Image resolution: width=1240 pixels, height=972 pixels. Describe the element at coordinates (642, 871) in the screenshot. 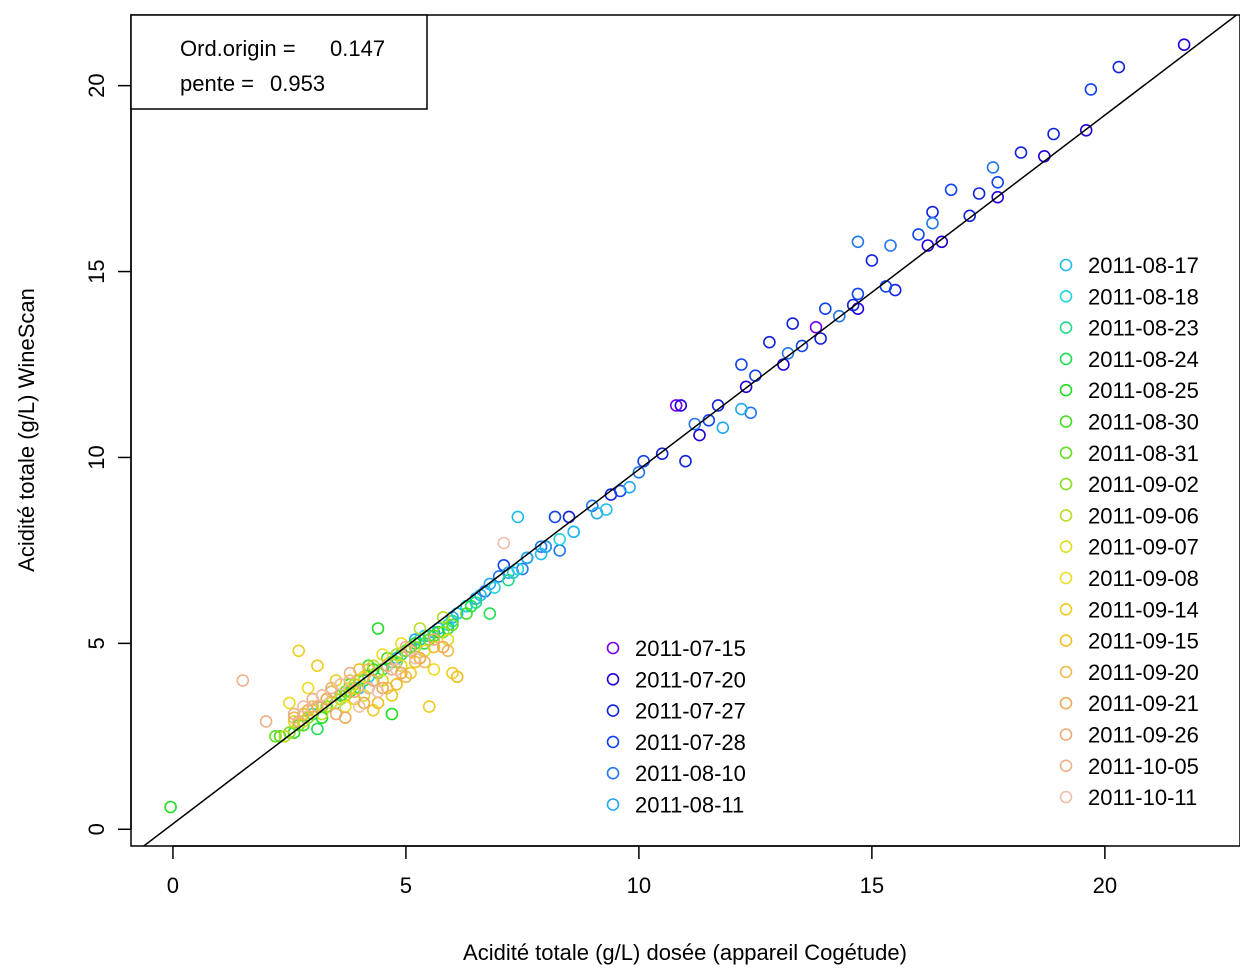

I see `x-axis: 0 5 10 15 20` at that location.